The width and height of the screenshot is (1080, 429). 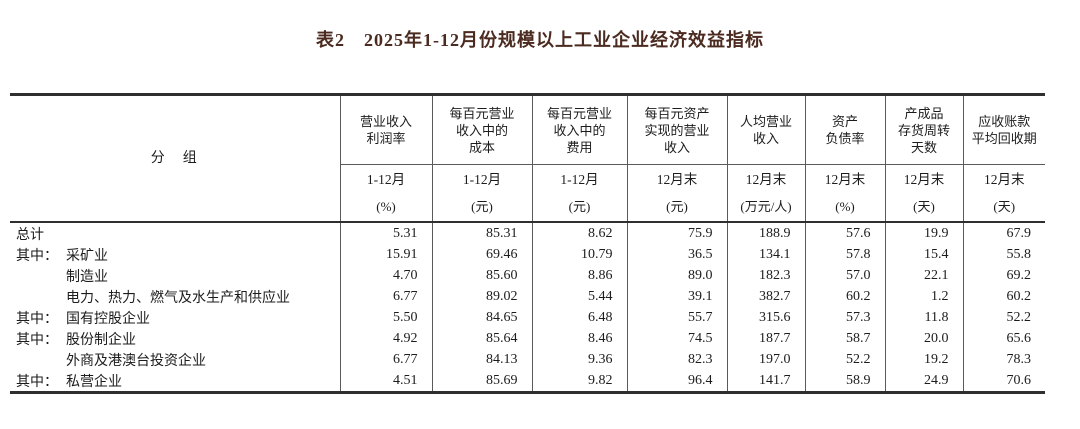 I want to click on value-revenue-per-capita: 197.0, so click(x=765, y=359).